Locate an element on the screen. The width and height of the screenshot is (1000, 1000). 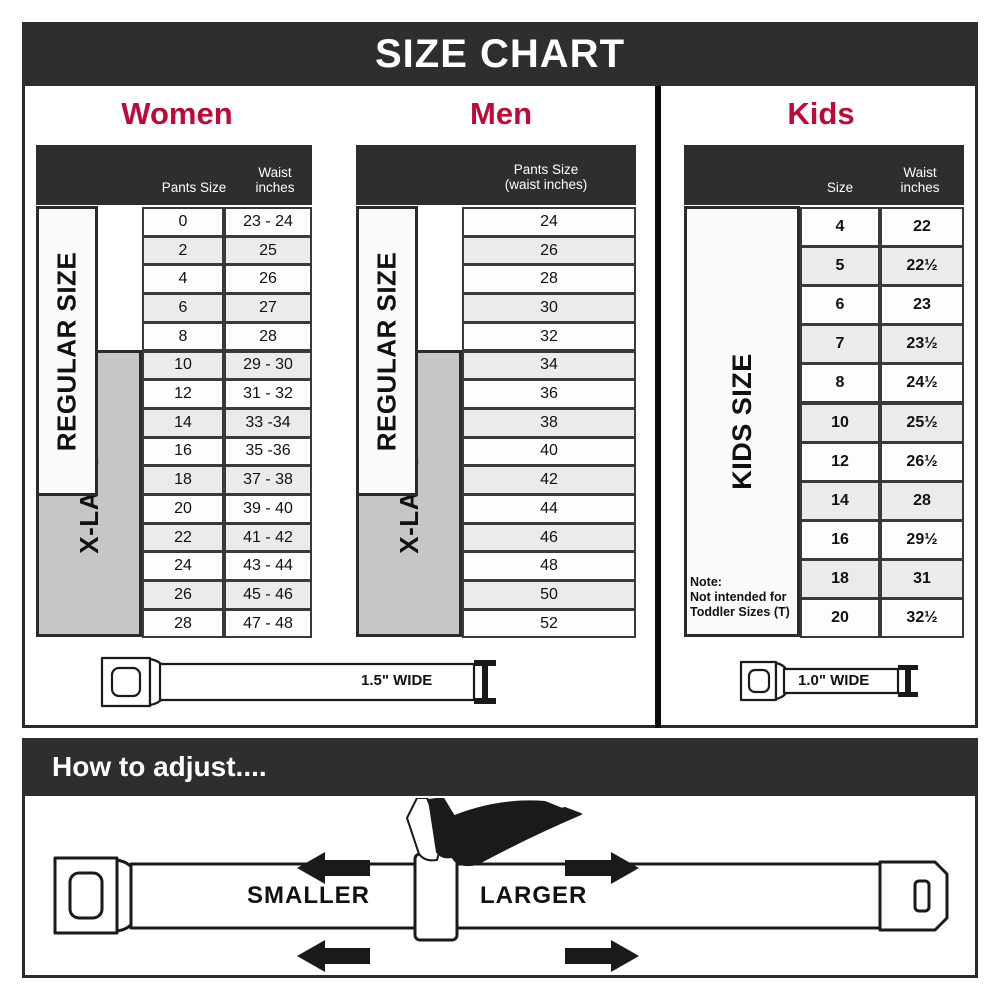
kids-col-header-size: Size is located at coordinates (840, 187).